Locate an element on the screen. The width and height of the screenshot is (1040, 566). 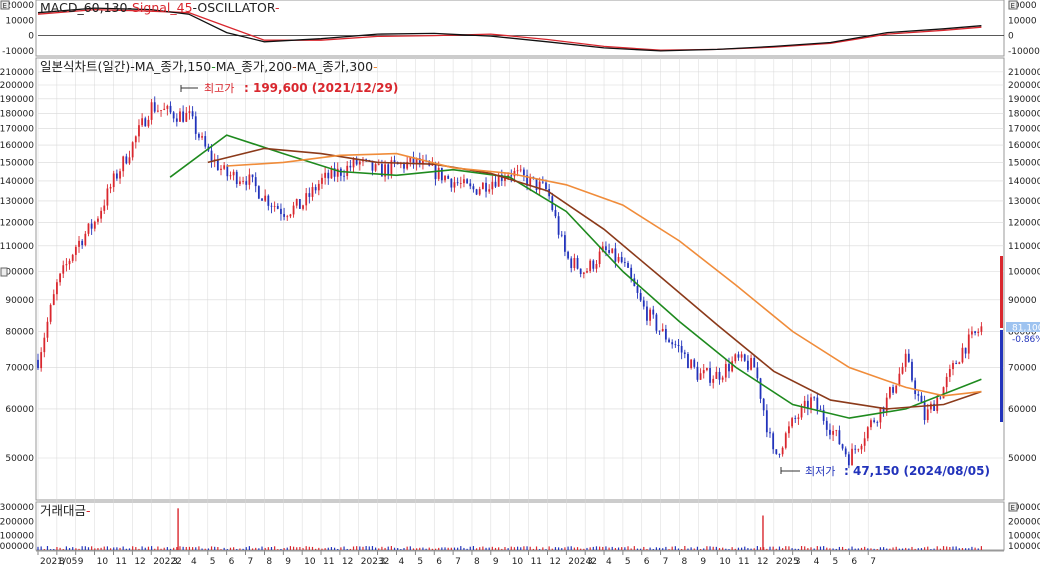
macd-panel-icon-right: E is located at coordinates (1013, 5).